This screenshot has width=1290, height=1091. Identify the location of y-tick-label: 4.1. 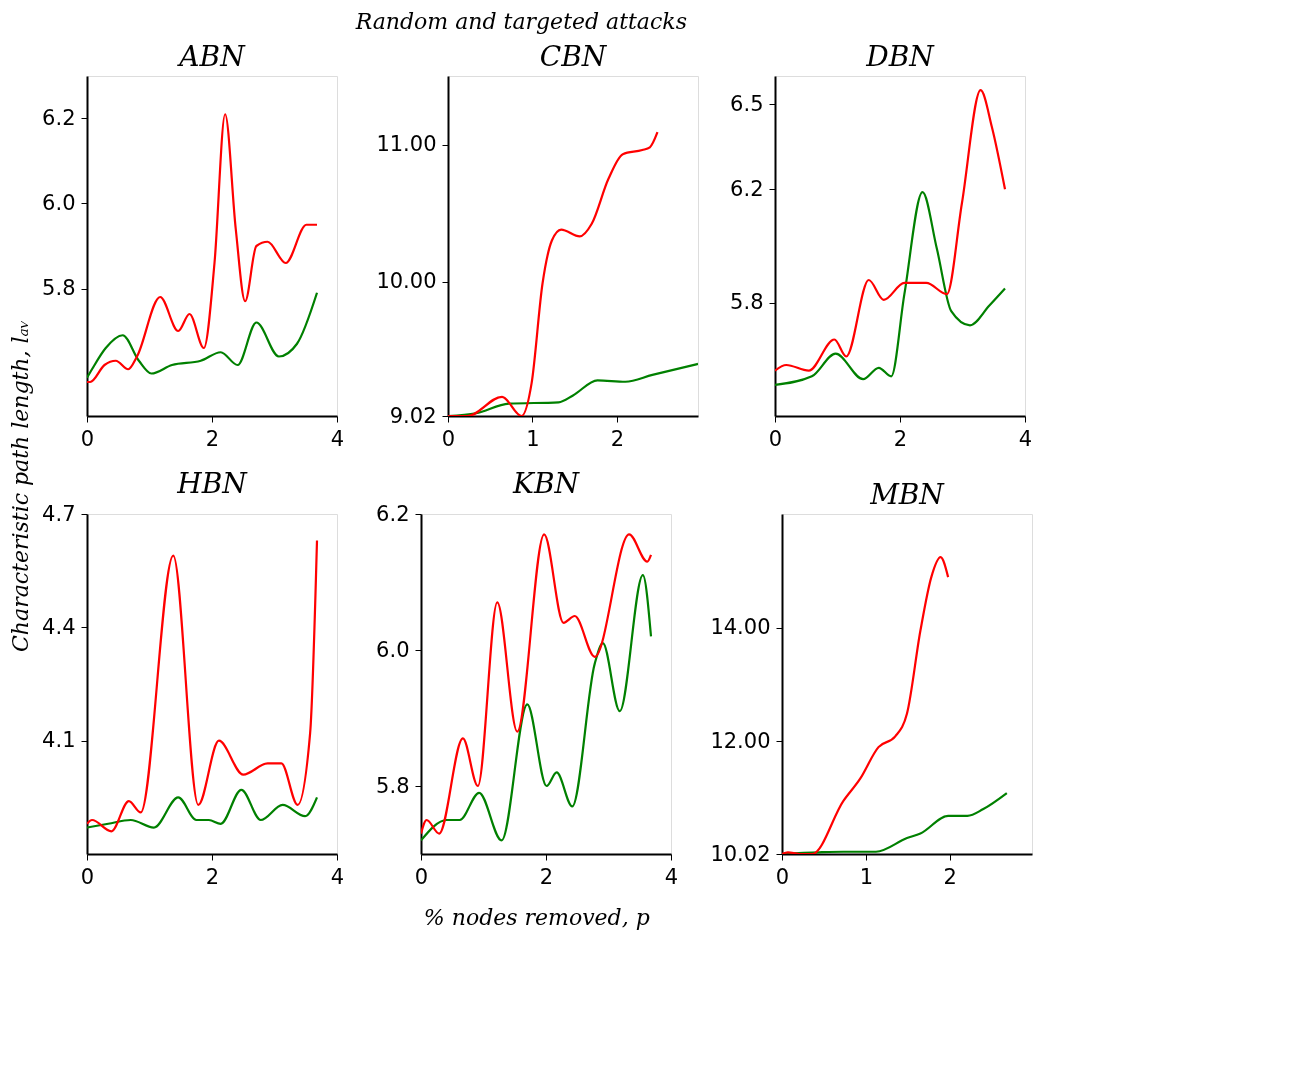
(59, 740).